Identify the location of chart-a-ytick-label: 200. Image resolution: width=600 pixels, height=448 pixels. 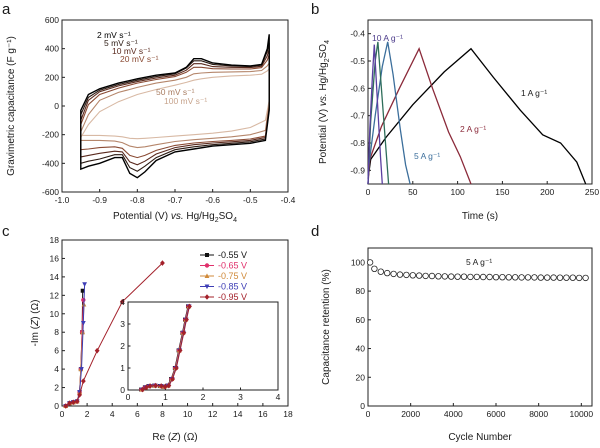
(52, 77).